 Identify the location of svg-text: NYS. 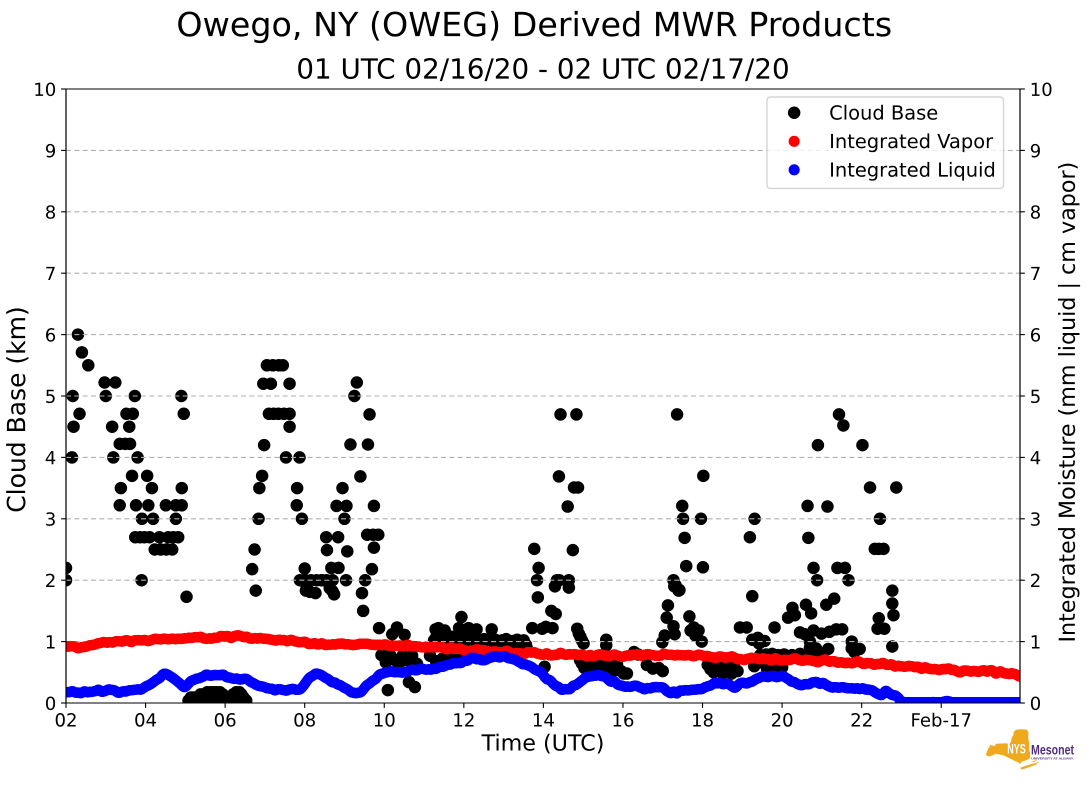
(1016, 749).